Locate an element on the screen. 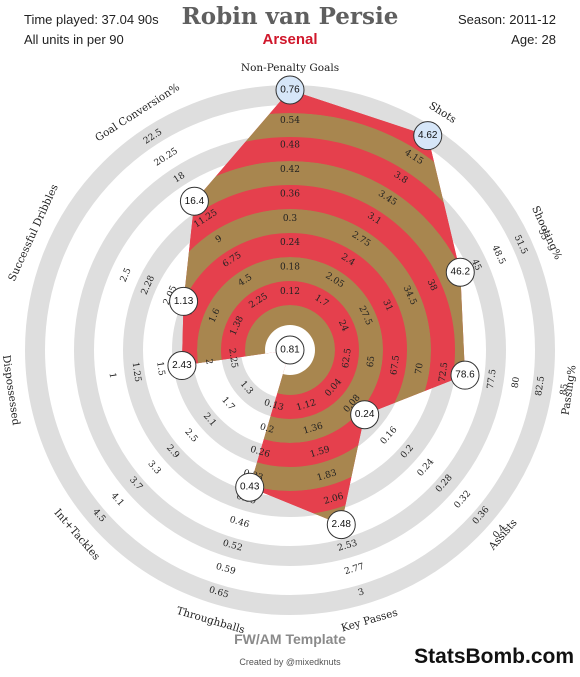  value-label-key-passes: 2.48 is located at coordinates (342, 524).